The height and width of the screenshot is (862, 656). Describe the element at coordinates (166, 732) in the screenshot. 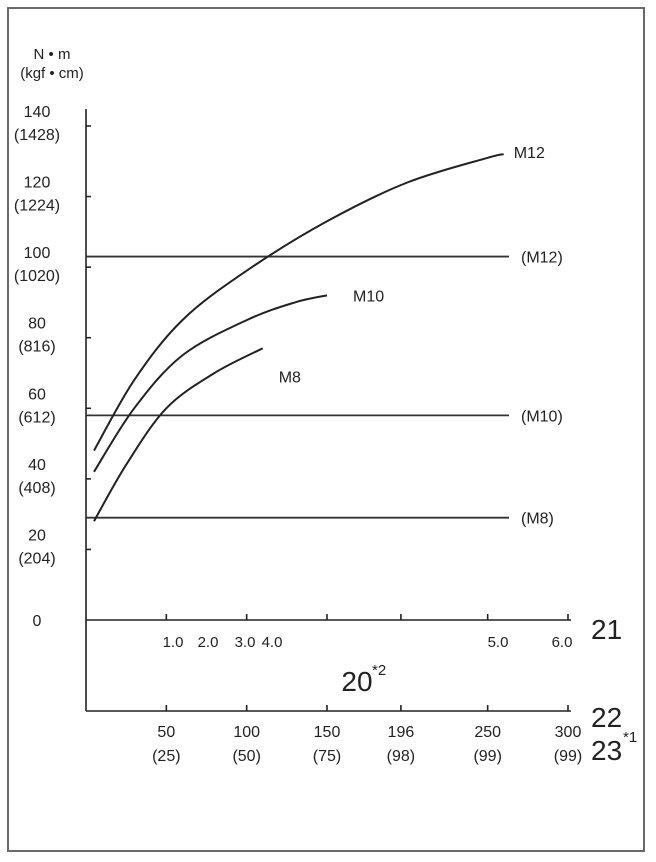

I see `axis-22-tick-label: 50` at that location.